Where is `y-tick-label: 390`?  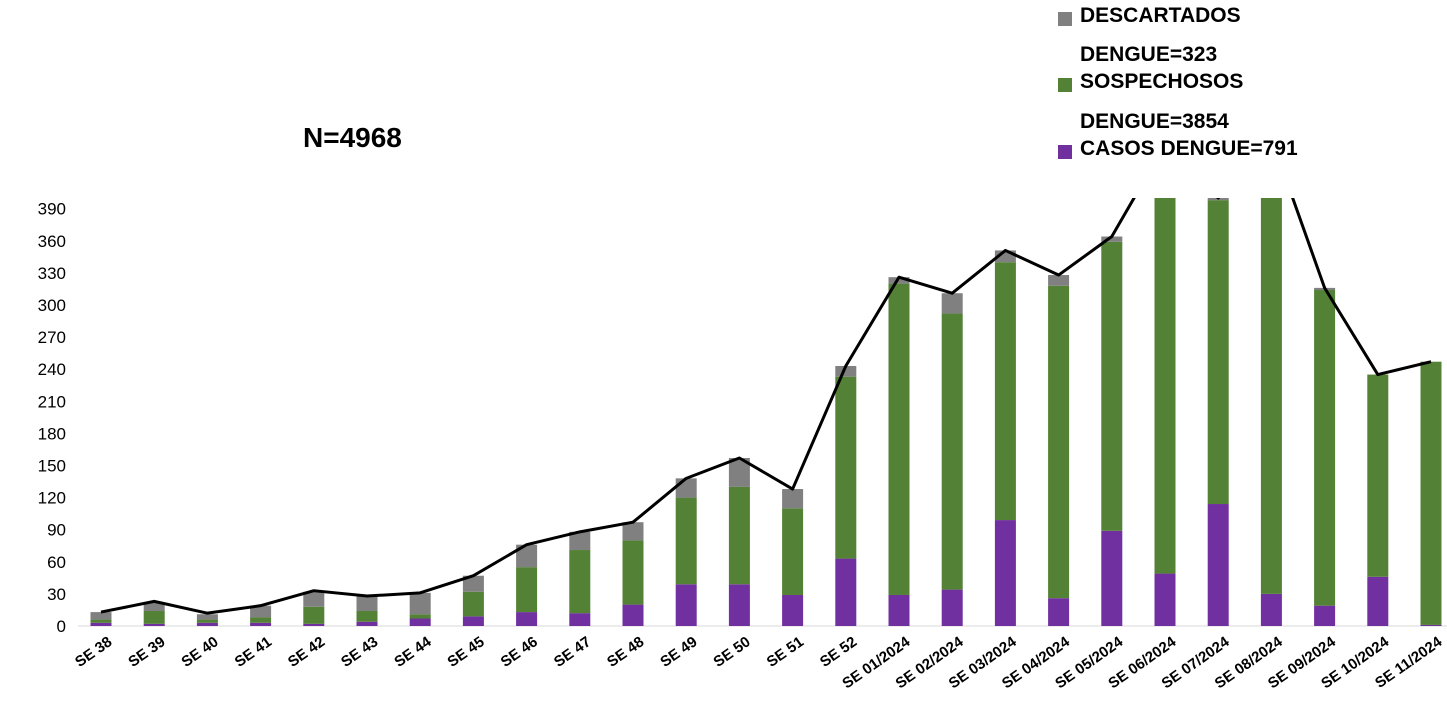 y-tick-label: 390 is located at coordinates (52, 209).